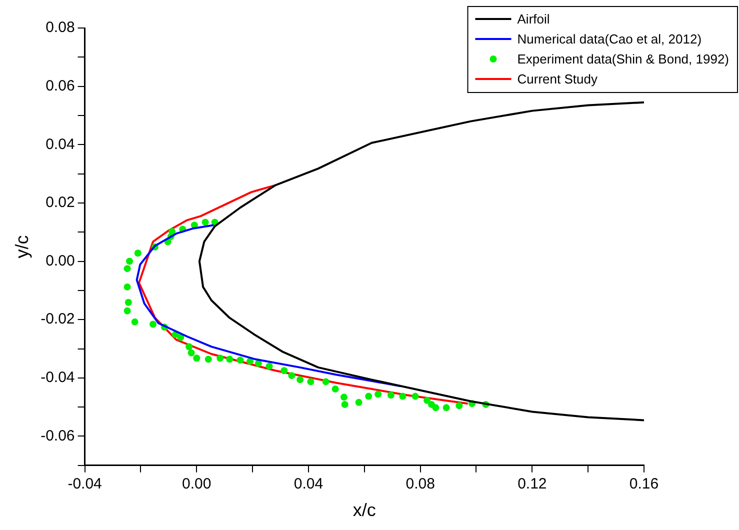  I want to click on legend-label: Airfoil, so click(533, 19).